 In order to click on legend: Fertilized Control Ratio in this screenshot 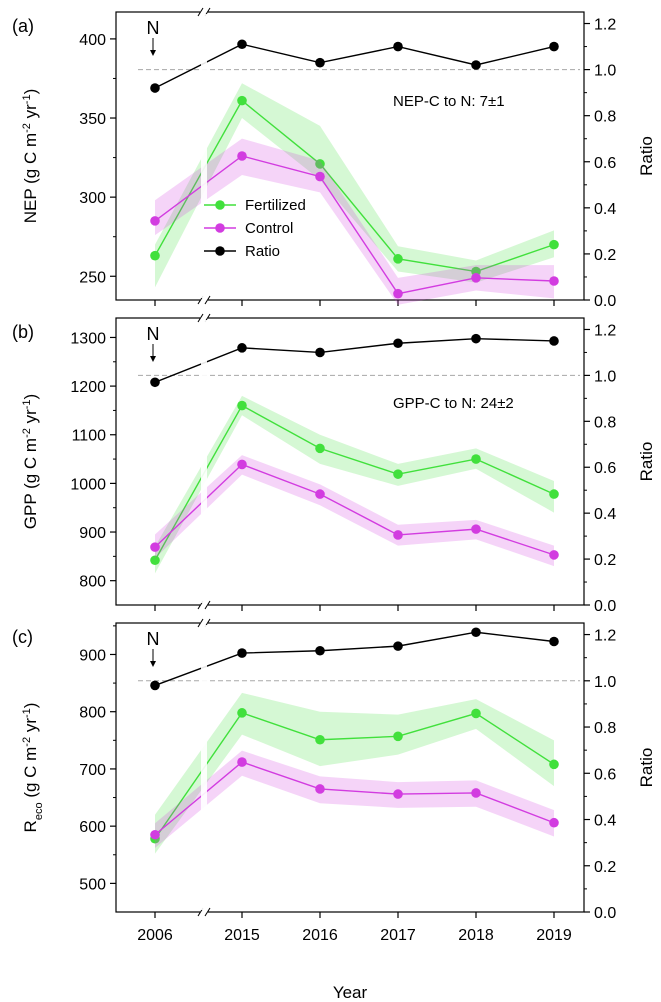, I will do `click(255, 228)`.